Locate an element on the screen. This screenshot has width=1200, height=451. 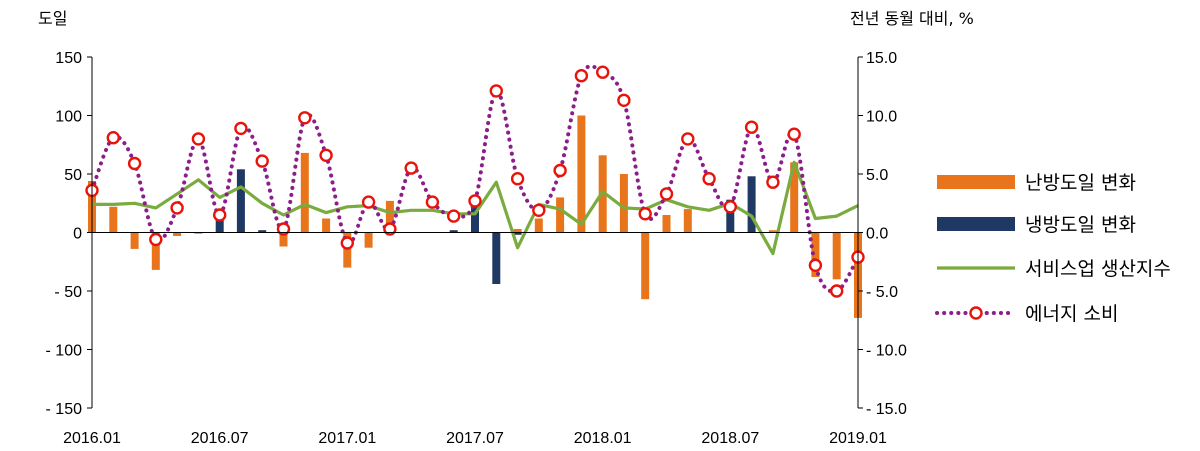
x-tick-label: 2016.01 is located at coordinates (92, 438).